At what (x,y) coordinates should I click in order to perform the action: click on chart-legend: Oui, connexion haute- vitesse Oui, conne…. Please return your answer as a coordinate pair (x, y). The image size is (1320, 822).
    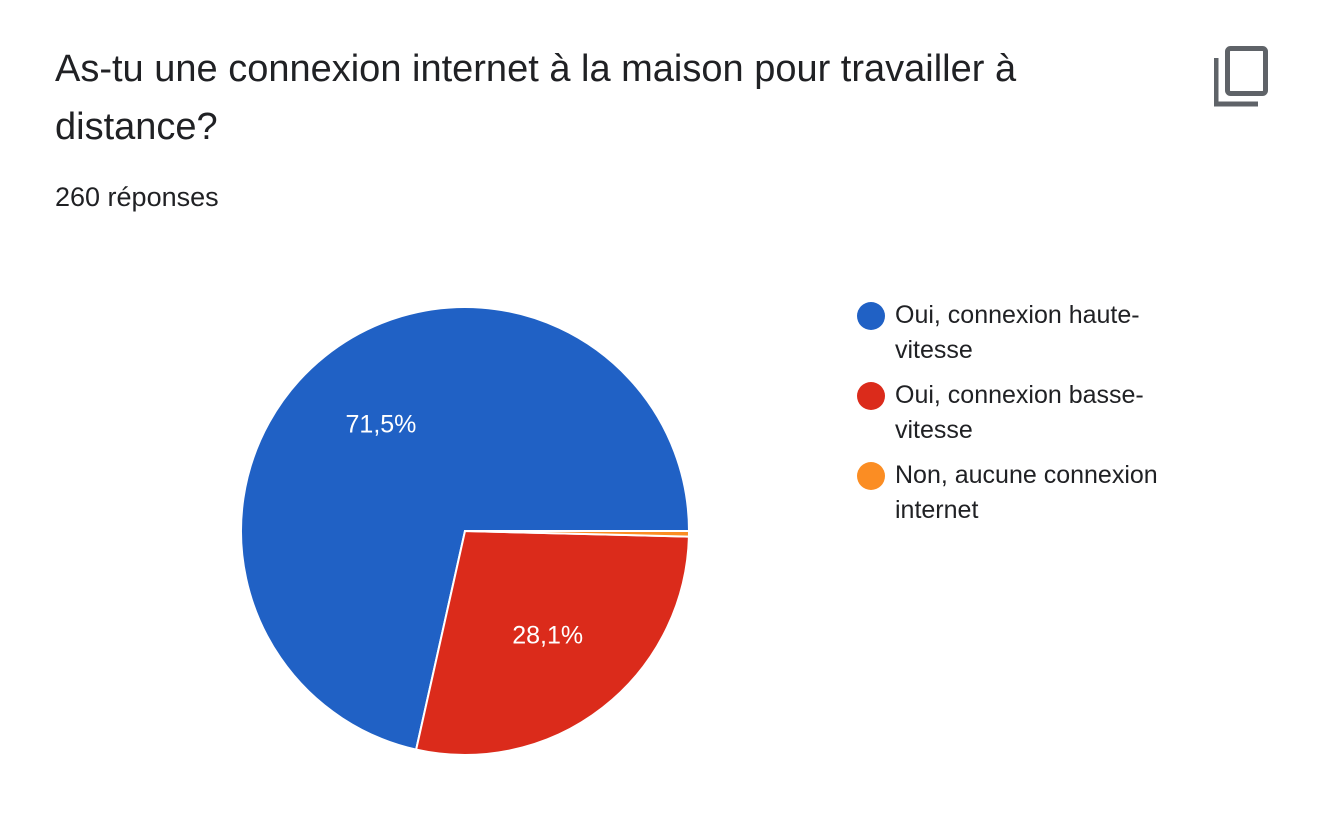
    Looking at the image, I should click on (1057, 418).